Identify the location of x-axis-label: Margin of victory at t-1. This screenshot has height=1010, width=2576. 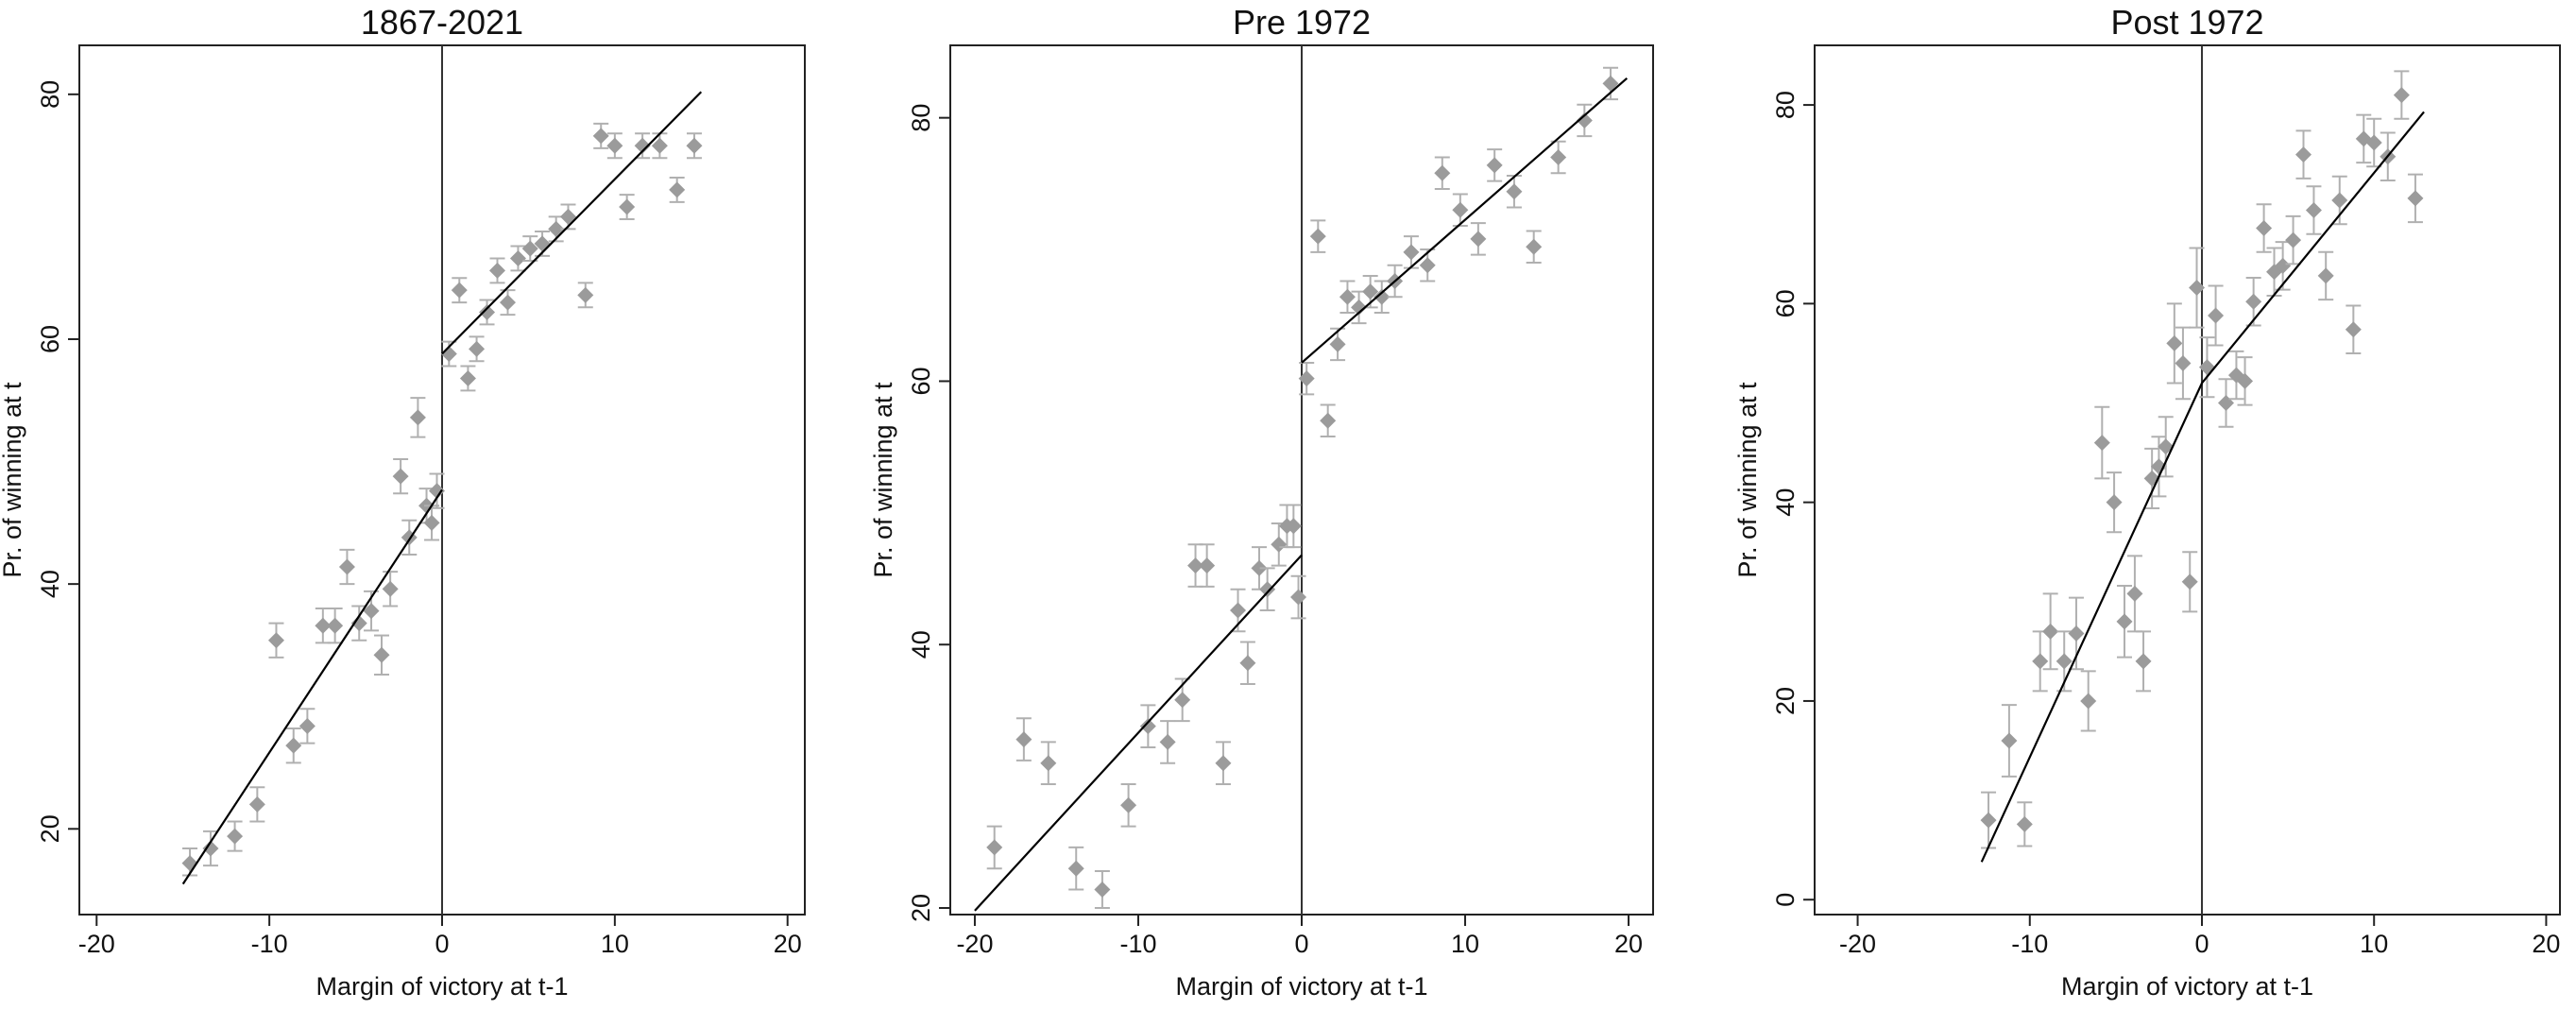
(2187, 987).